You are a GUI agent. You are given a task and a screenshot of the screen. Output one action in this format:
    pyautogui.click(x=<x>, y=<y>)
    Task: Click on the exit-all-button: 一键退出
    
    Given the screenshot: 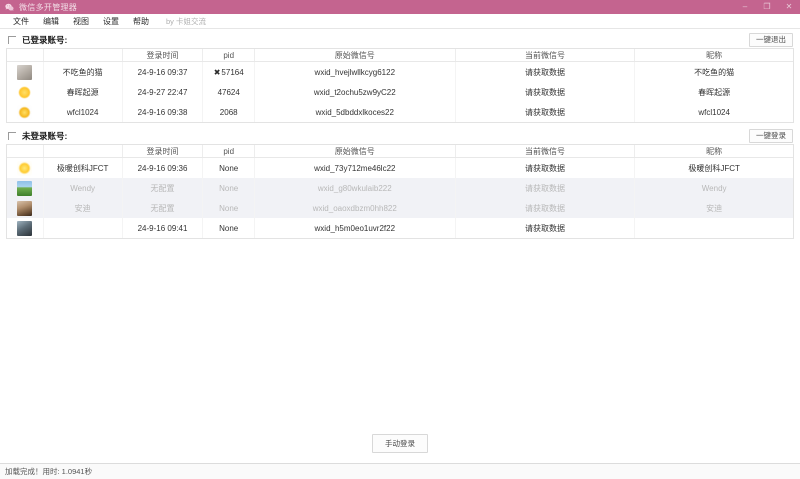 What is the action you would take?
    pyautogui.click(x=771, y=40)
    